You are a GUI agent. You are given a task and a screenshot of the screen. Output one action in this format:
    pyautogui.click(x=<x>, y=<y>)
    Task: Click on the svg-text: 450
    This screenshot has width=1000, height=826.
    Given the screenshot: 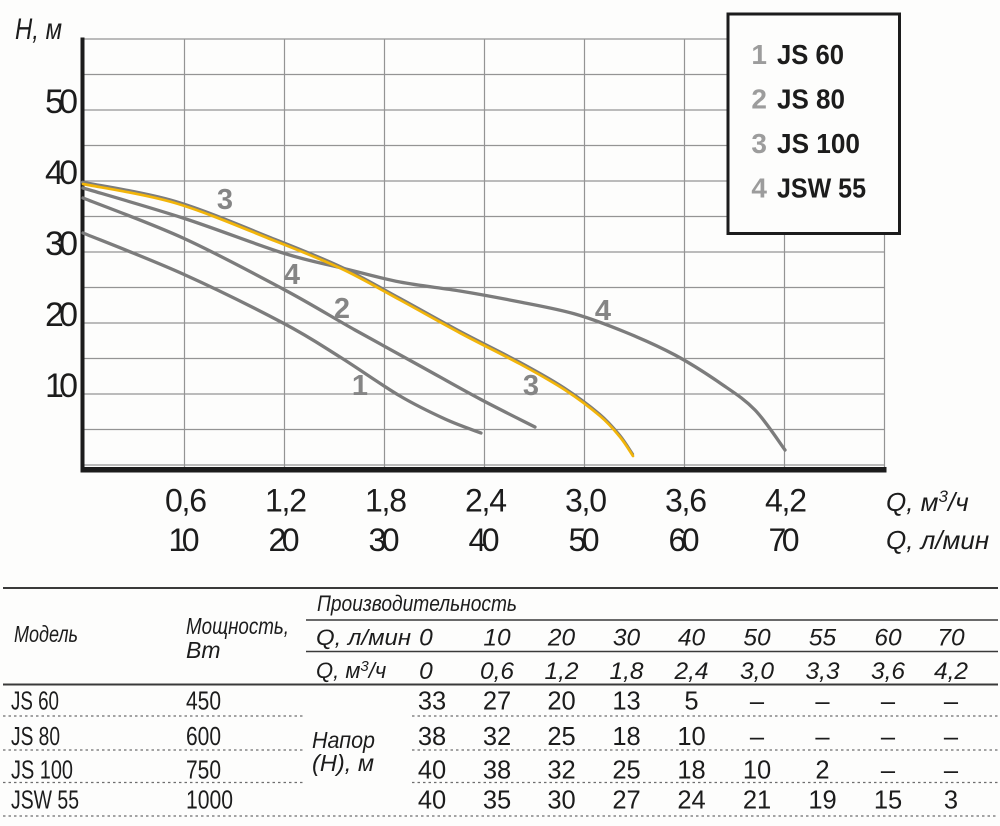 What is the action you would take?
    pyautogui.click(x=203, y=702)
    